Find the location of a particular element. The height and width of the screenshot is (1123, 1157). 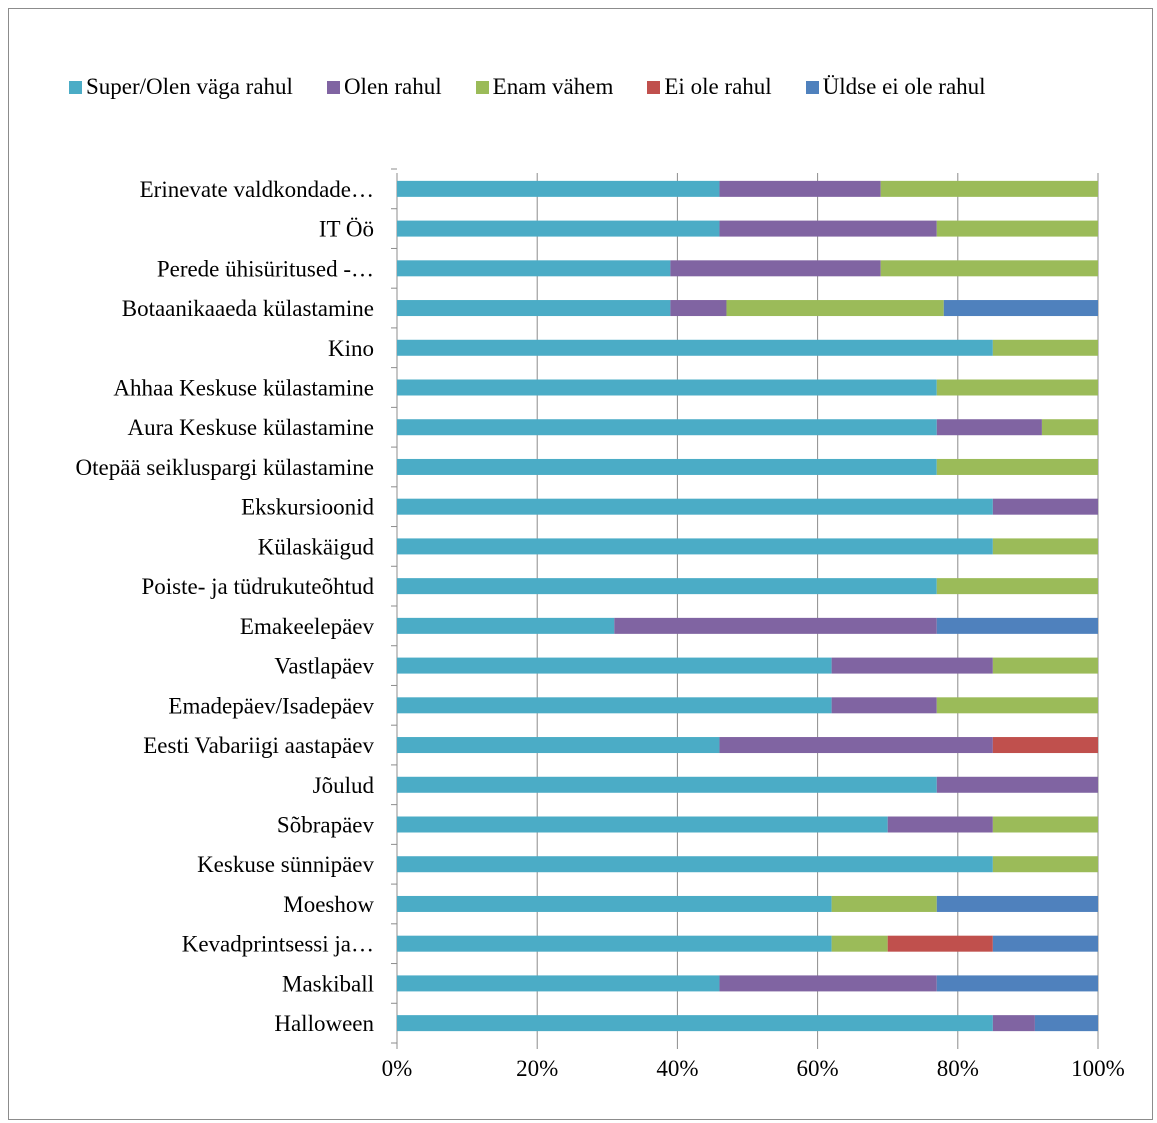

legend-item: Olen rahul is located at coordinates (384, 87).